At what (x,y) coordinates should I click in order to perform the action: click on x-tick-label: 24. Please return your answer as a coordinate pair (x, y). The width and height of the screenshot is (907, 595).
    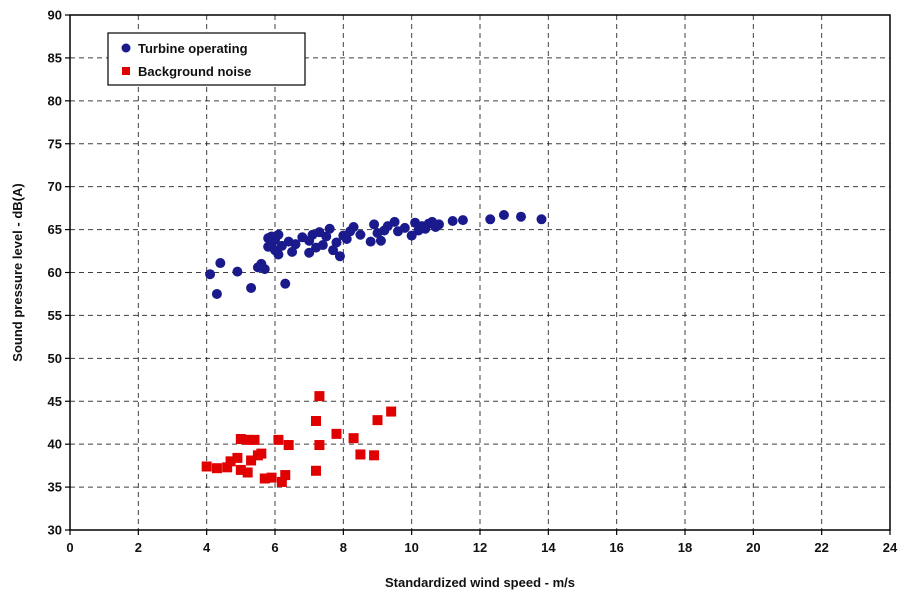
    Looking at the image, I should click on (890, 547).